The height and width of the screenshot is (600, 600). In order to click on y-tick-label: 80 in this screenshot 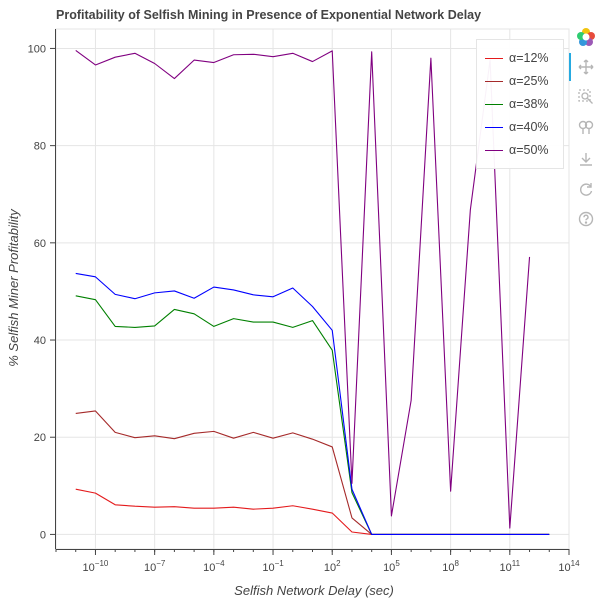, I will do `click(40, 147)`.